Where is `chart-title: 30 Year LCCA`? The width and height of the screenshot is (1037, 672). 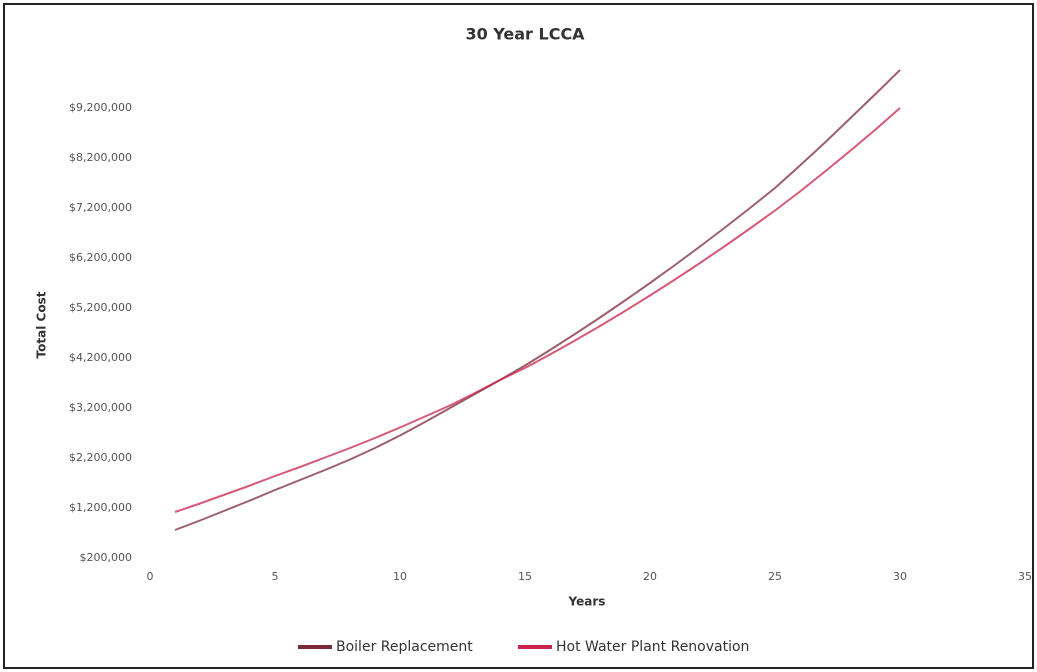 chart-title: 30 Year LCCA is located at coordinates (525, 34).